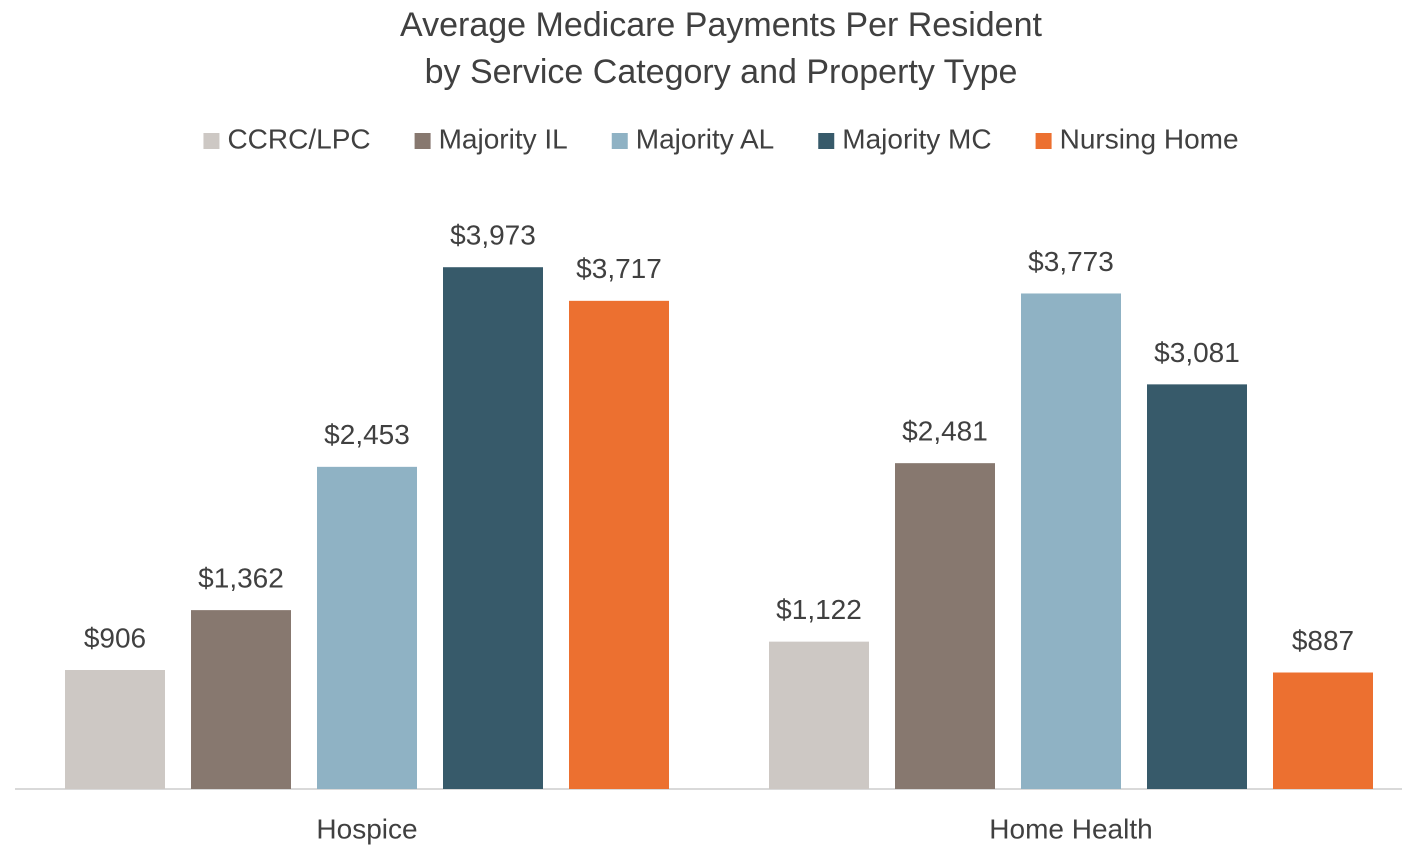 The image size is (1402, 849). I want to click on data-label: $3,717, so click(619, 268).